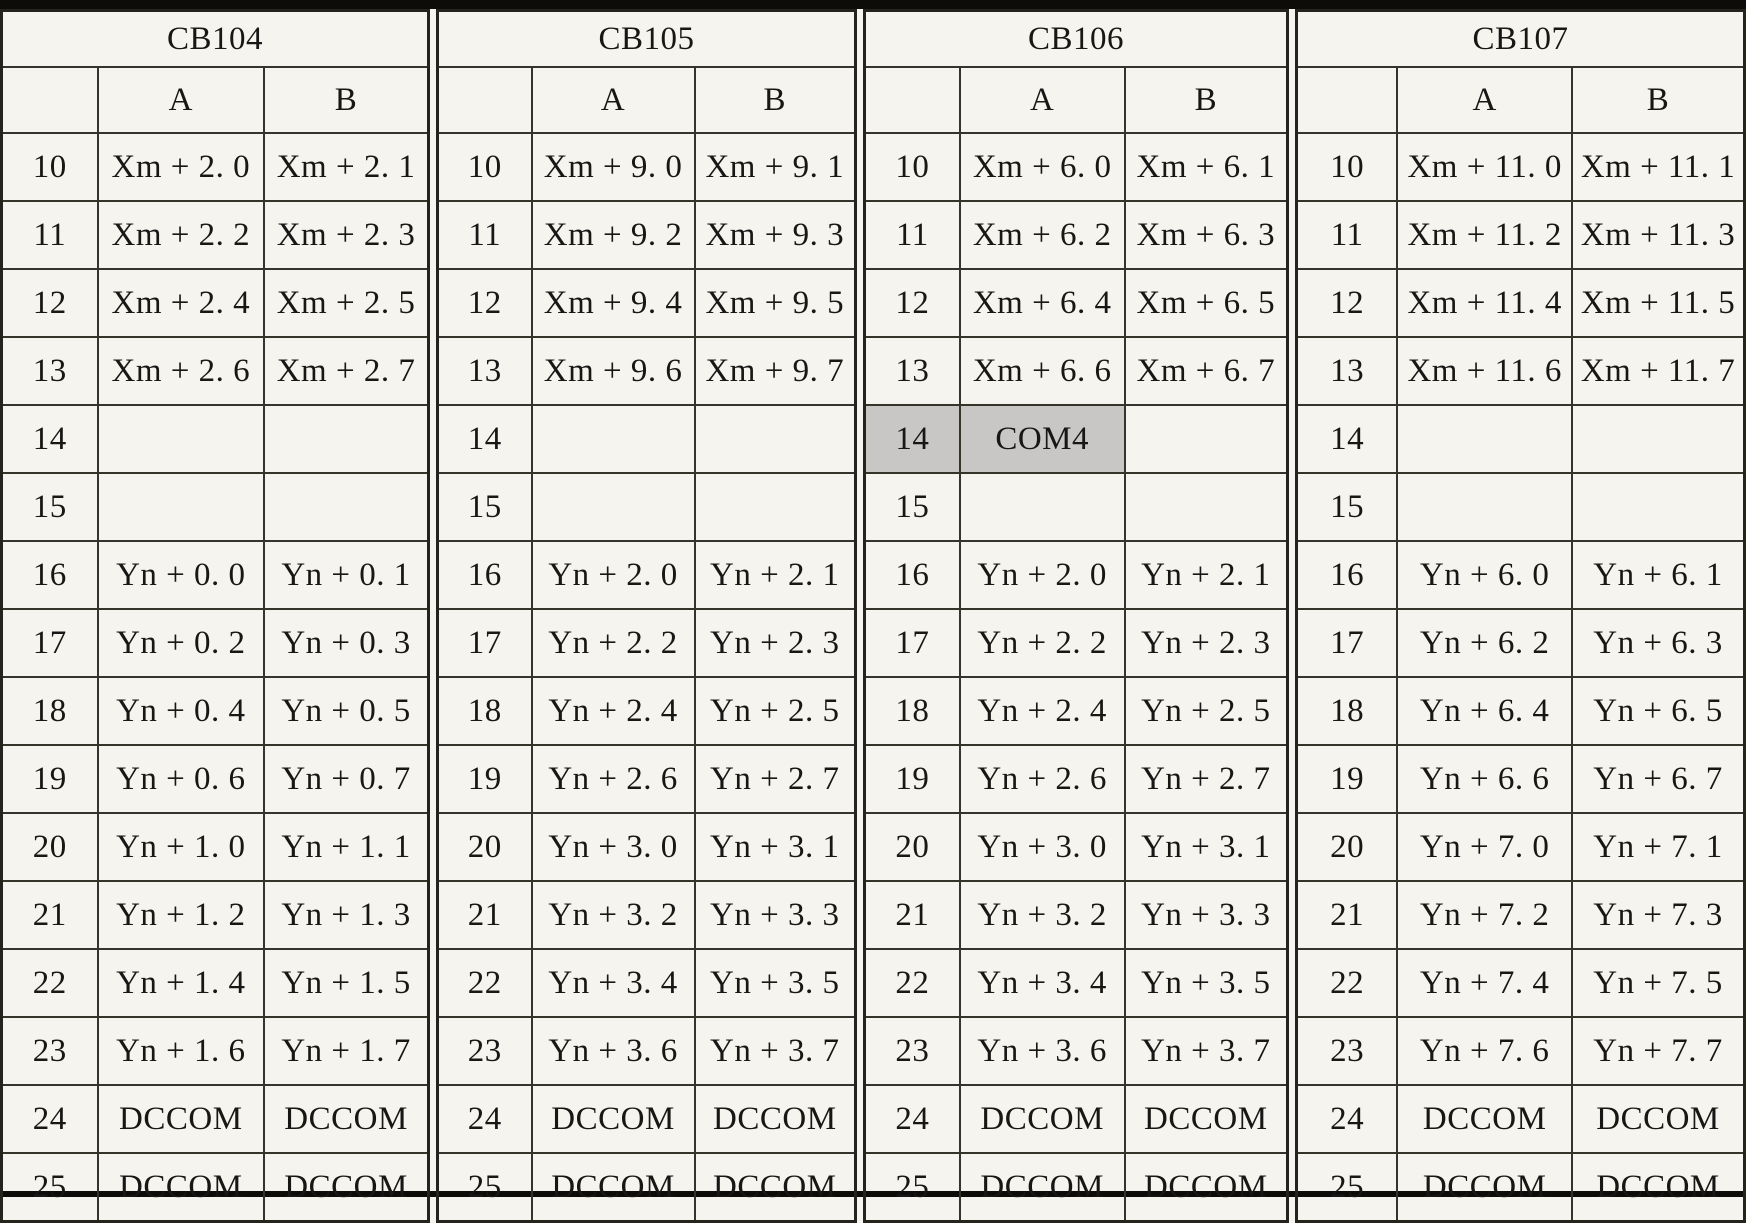 The image size is (1746, 1223). What do you see at coordinates (49, 915) in the screenshot?
I see `pin-number-cell: 21` at bounding box center [49, 915].